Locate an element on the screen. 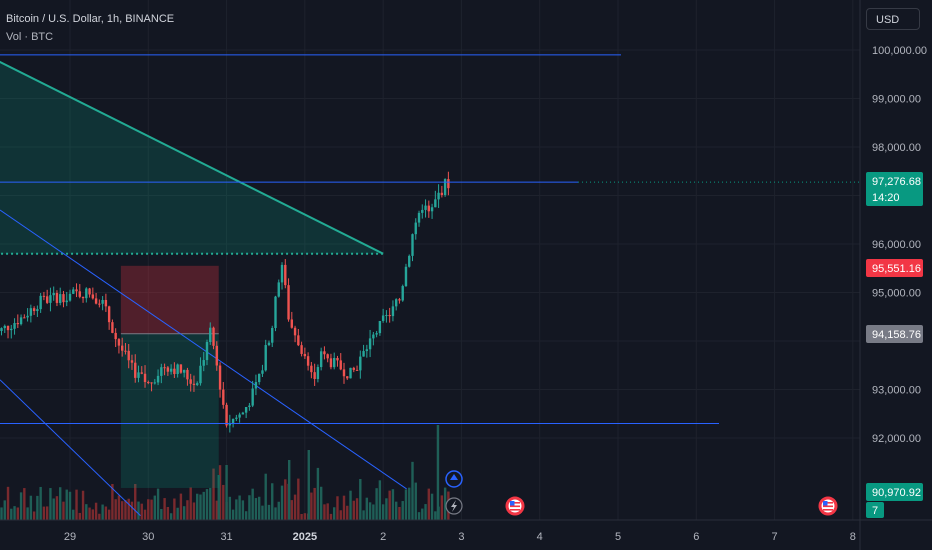 This screenshot has height=550, width=932. lightning-icon is located at coordinates (454, 506).